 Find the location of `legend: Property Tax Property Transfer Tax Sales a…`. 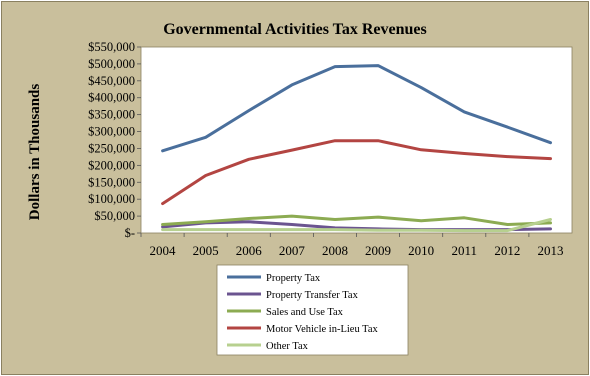

legend: Property Tax Property Transfer Tax Sales a… is located at coordinates (312, 310).